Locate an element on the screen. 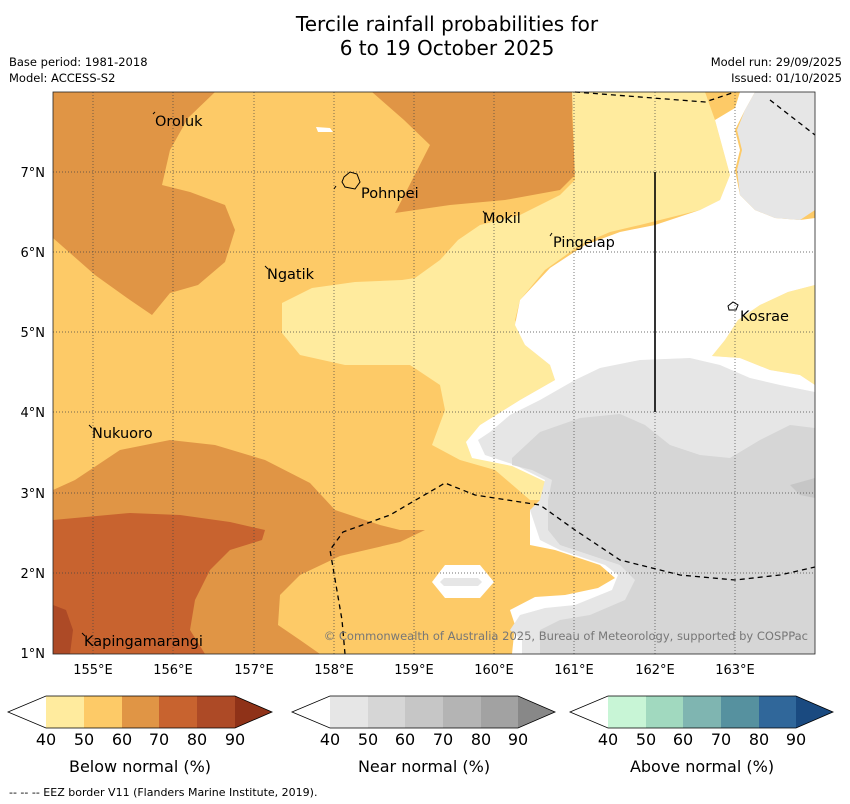 This screenshot has width=850, height=804. lon-tick: 163°E is located at coordinates (735, 670).